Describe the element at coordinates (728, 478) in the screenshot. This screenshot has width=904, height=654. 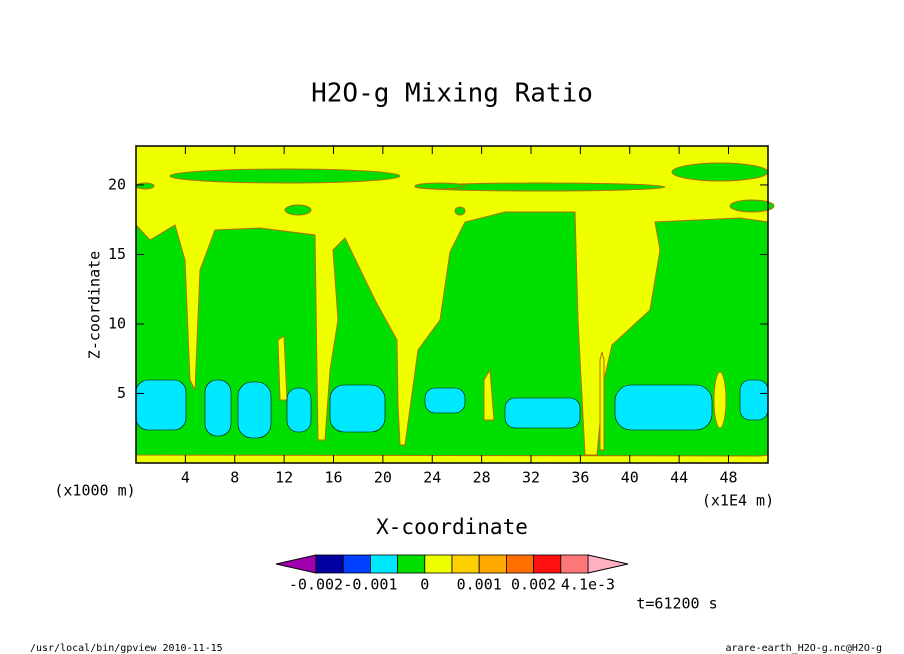
I see `x-tick-label: 48` at that location.